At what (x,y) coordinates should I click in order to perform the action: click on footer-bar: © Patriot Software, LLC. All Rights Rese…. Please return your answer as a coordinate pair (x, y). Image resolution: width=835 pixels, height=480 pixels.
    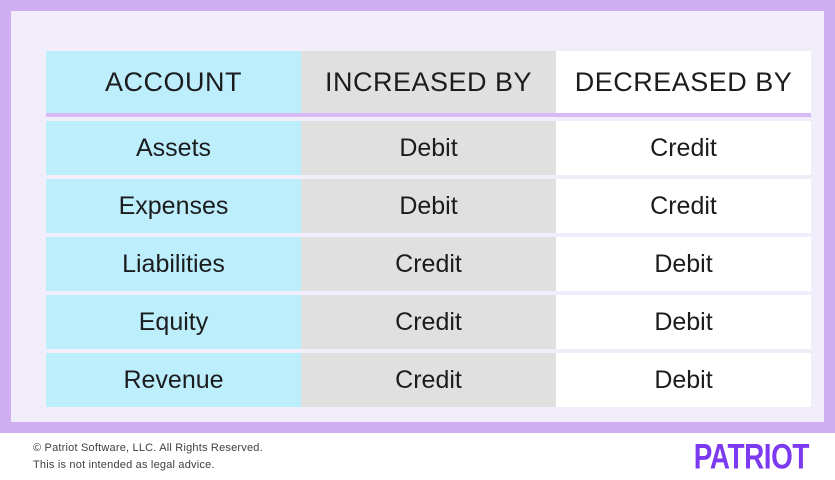
    Looking at the image, I should click on (417, 456).